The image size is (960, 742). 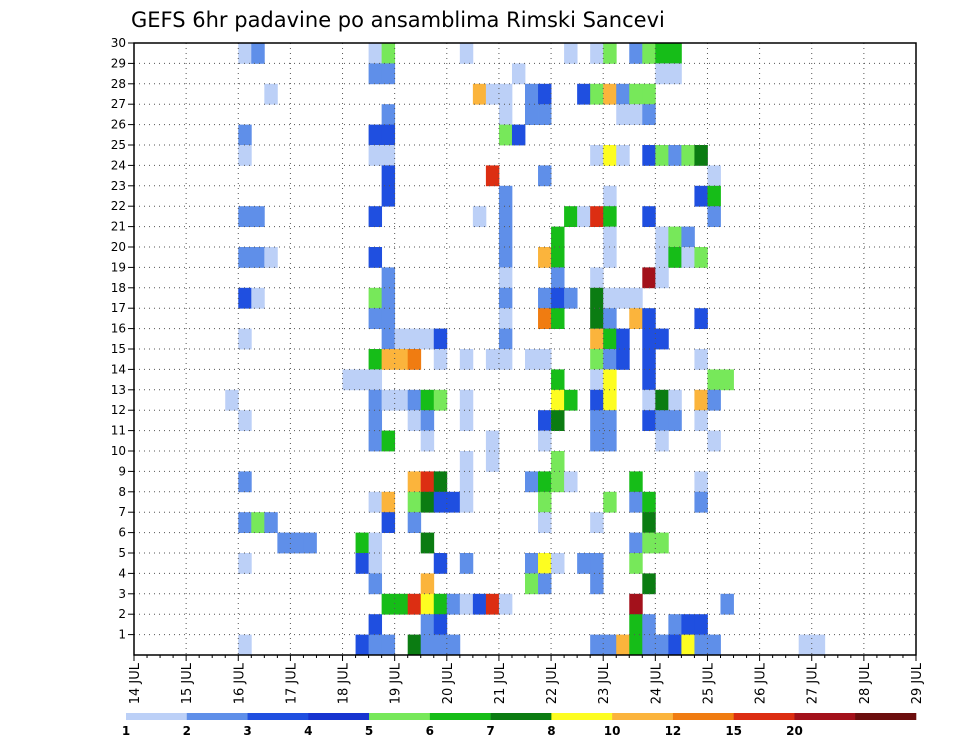 I want to click on x-tick-label: 23 JUL, so click(x=604, y=683).